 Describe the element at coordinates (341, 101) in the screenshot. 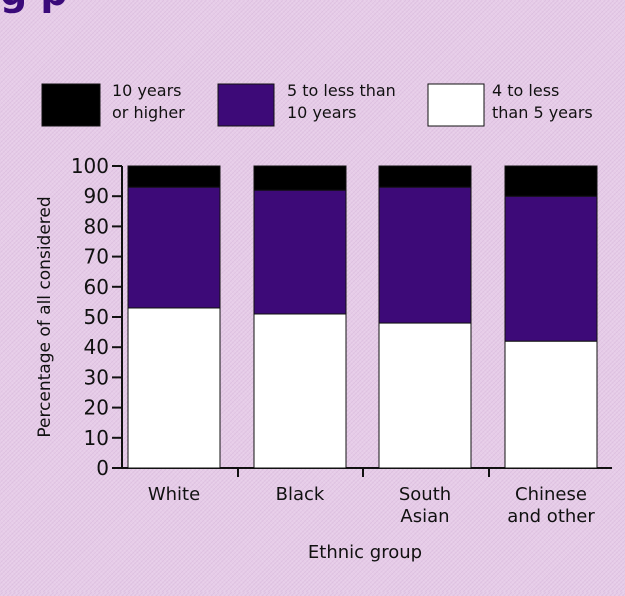

I see `legend-label: 5 to less than 10 years` at that location.